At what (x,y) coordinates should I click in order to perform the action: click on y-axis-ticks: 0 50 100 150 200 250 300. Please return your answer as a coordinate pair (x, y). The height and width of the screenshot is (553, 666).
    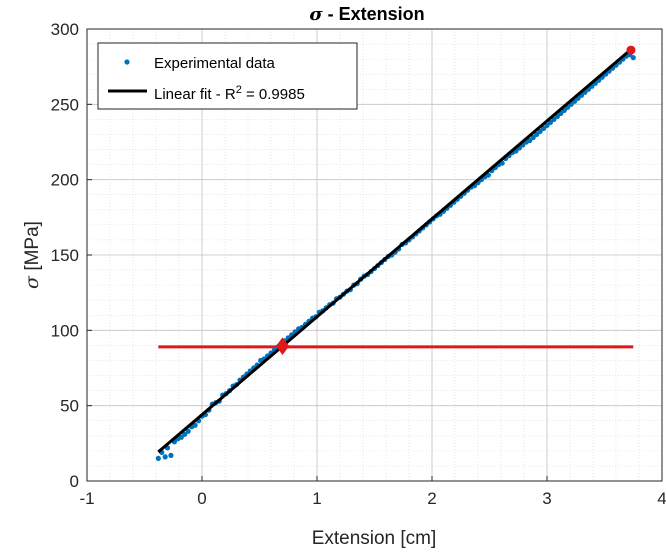
    Looking at the image, I should click on (71, 255).